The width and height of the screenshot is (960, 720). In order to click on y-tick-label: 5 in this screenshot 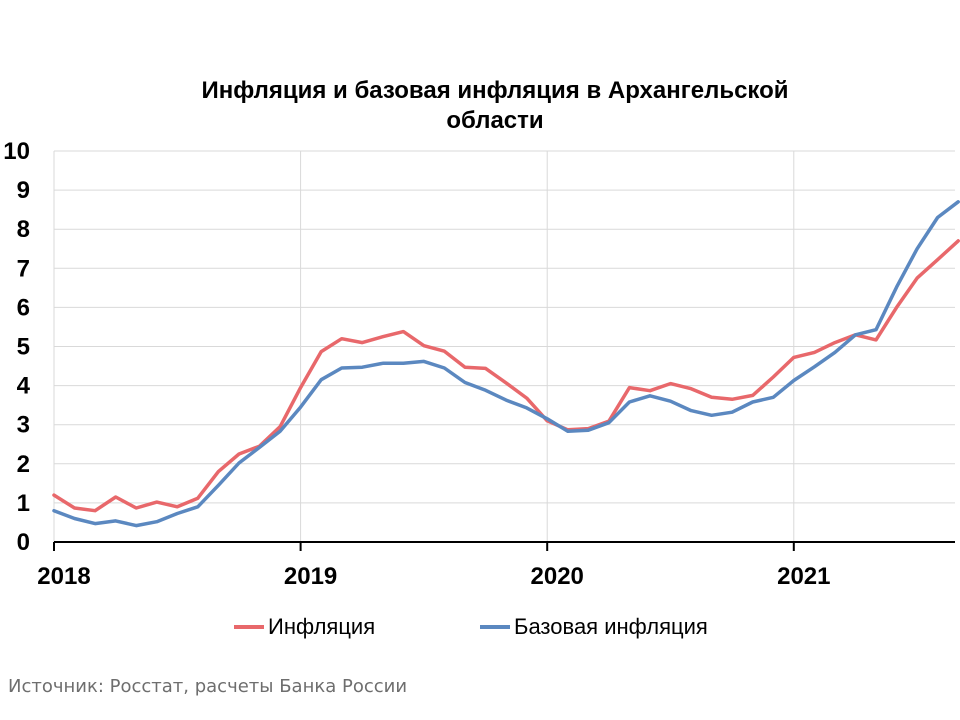, I will do `click(23, 347)`.